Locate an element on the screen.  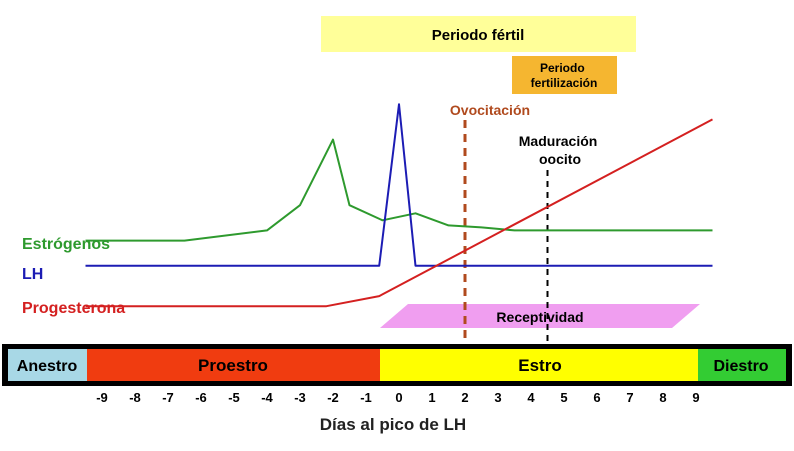
x-tick-label: 2 is located at coordinates (464, 397).